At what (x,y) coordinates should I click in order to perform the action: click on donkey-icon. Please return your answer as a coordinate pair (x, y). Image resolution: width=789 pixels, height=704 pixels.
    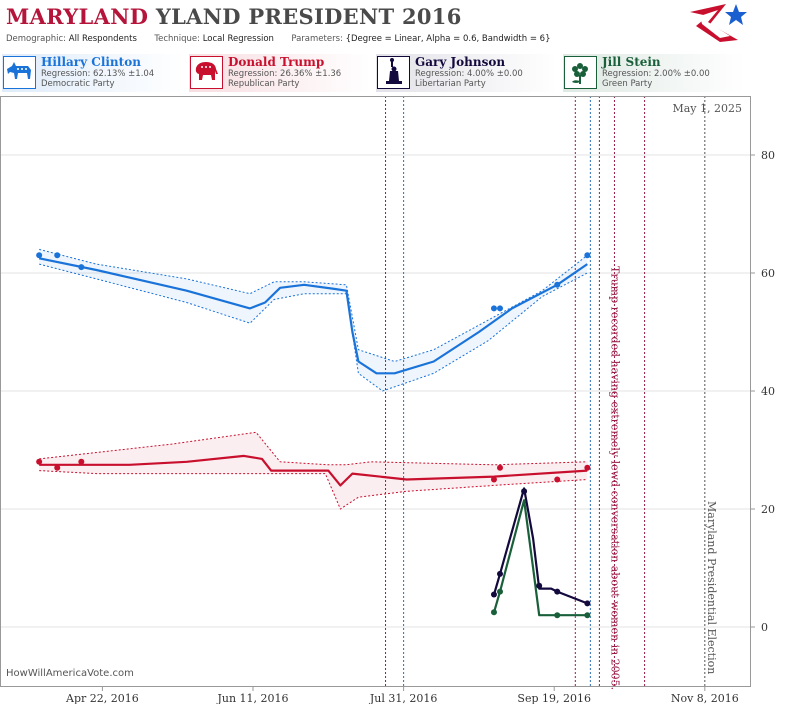
    Looking at the image, I should click on (19, 72).